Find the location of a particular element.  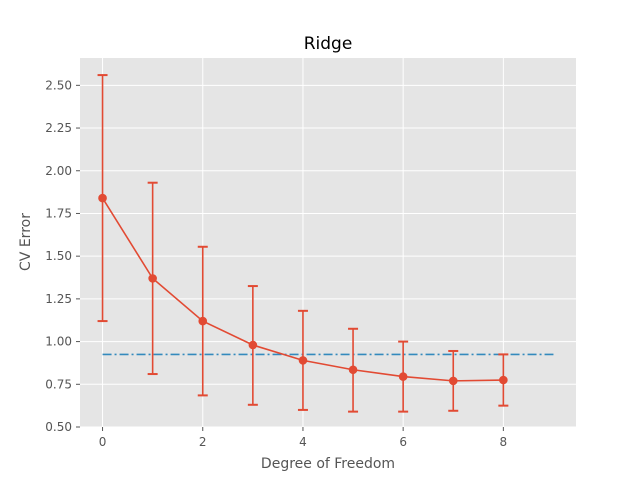

y-tick-label: 1.50 is located at coordinates (58, 256).